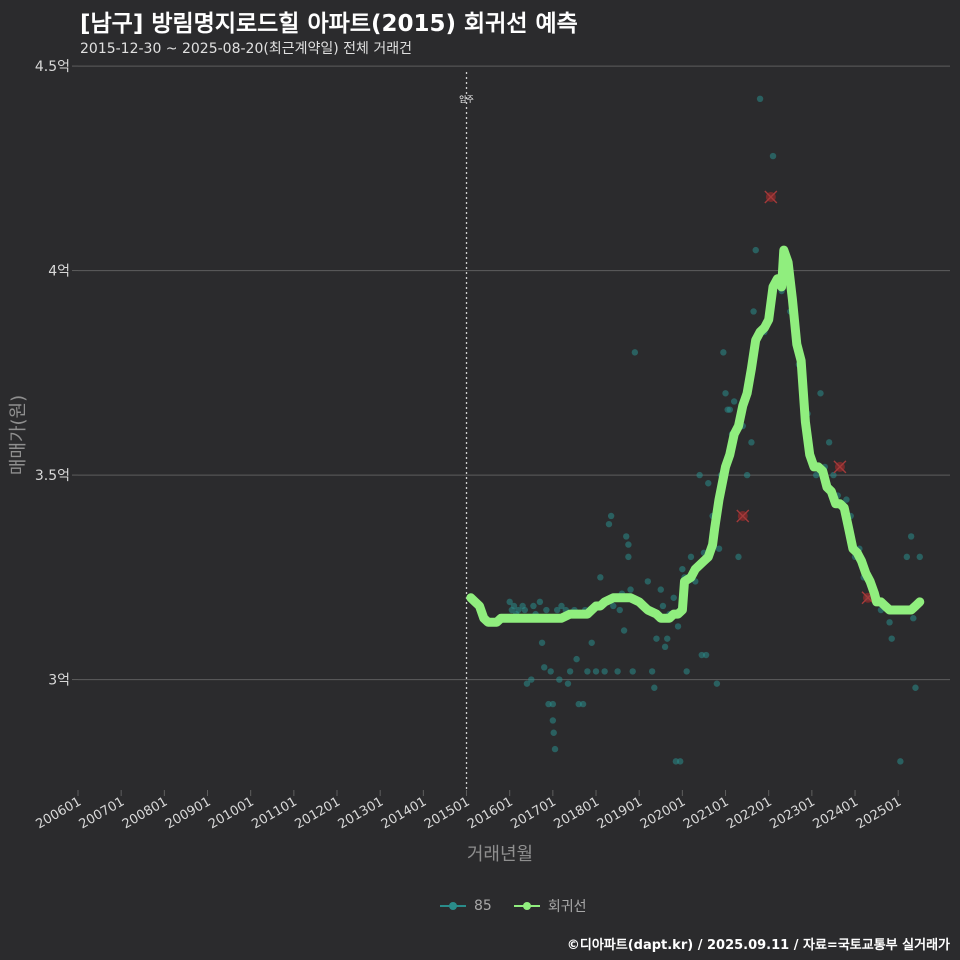 The image size is (960, 960). What do you see at coordinates (533, 813) in the screenshot?
I see `x-tick-label: 201701` at bounding box center [533, 813].